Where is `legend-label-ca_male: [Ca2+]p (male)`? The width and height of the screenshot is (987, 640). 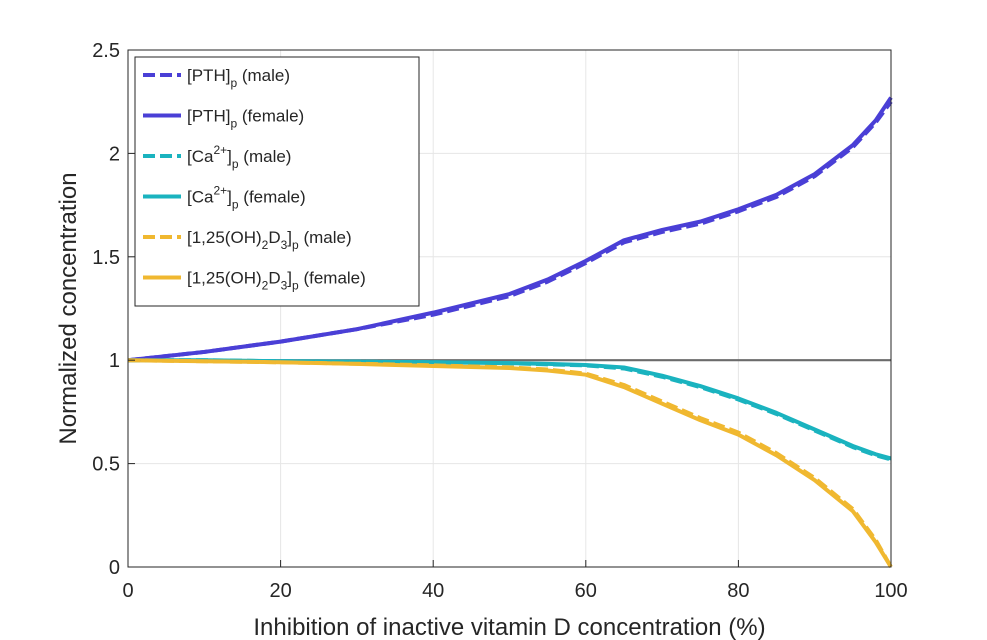
legend-label-ca_male: [Ca2+]p (male) is located at coordinates (239, 157).